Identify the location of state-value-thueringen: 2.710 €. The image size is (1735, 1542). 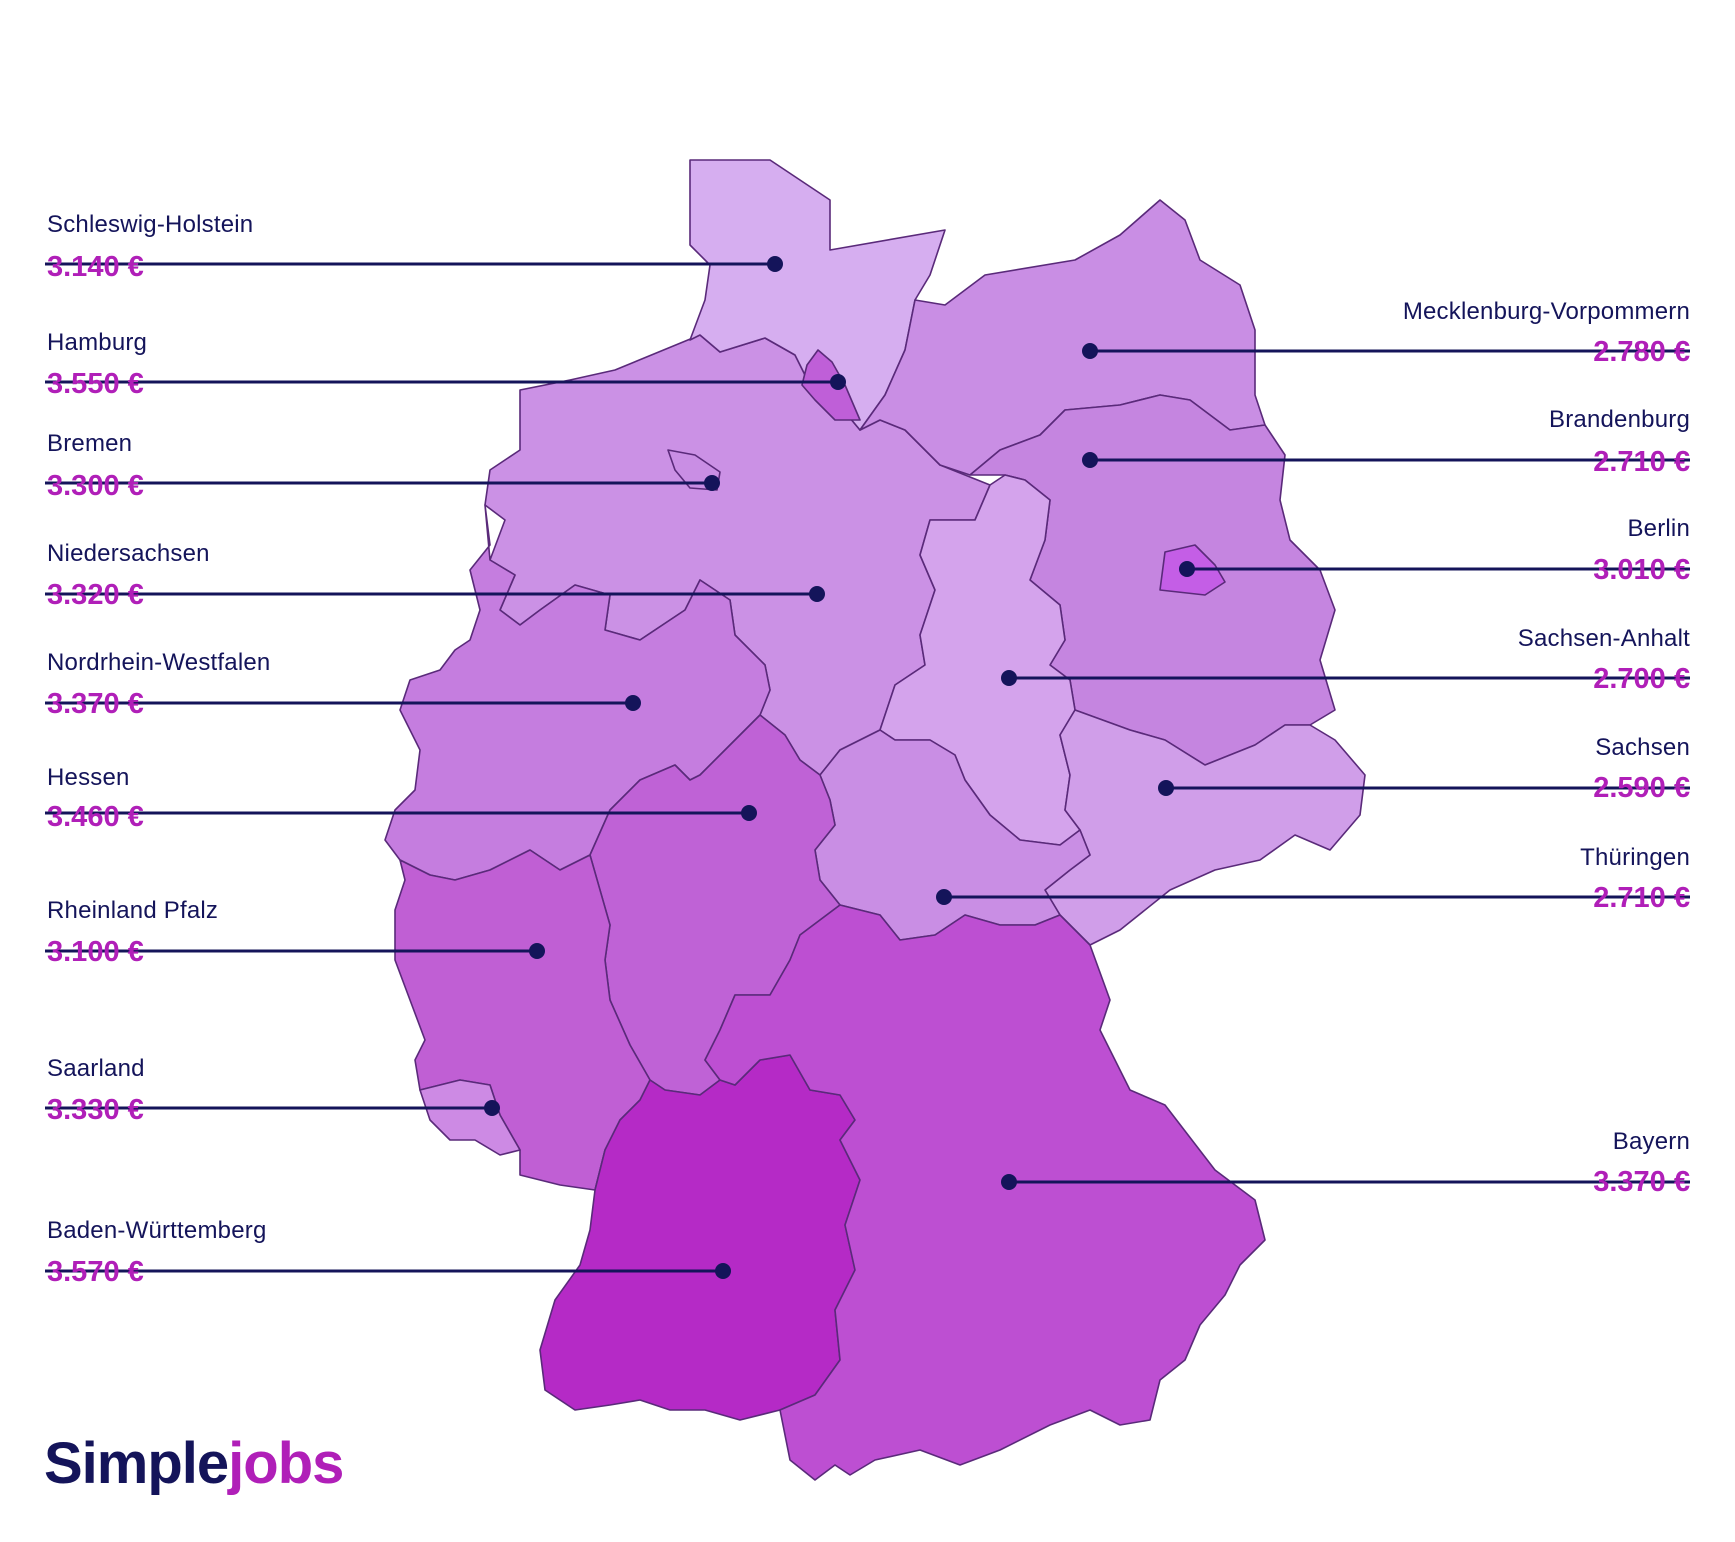
(1641, 898).